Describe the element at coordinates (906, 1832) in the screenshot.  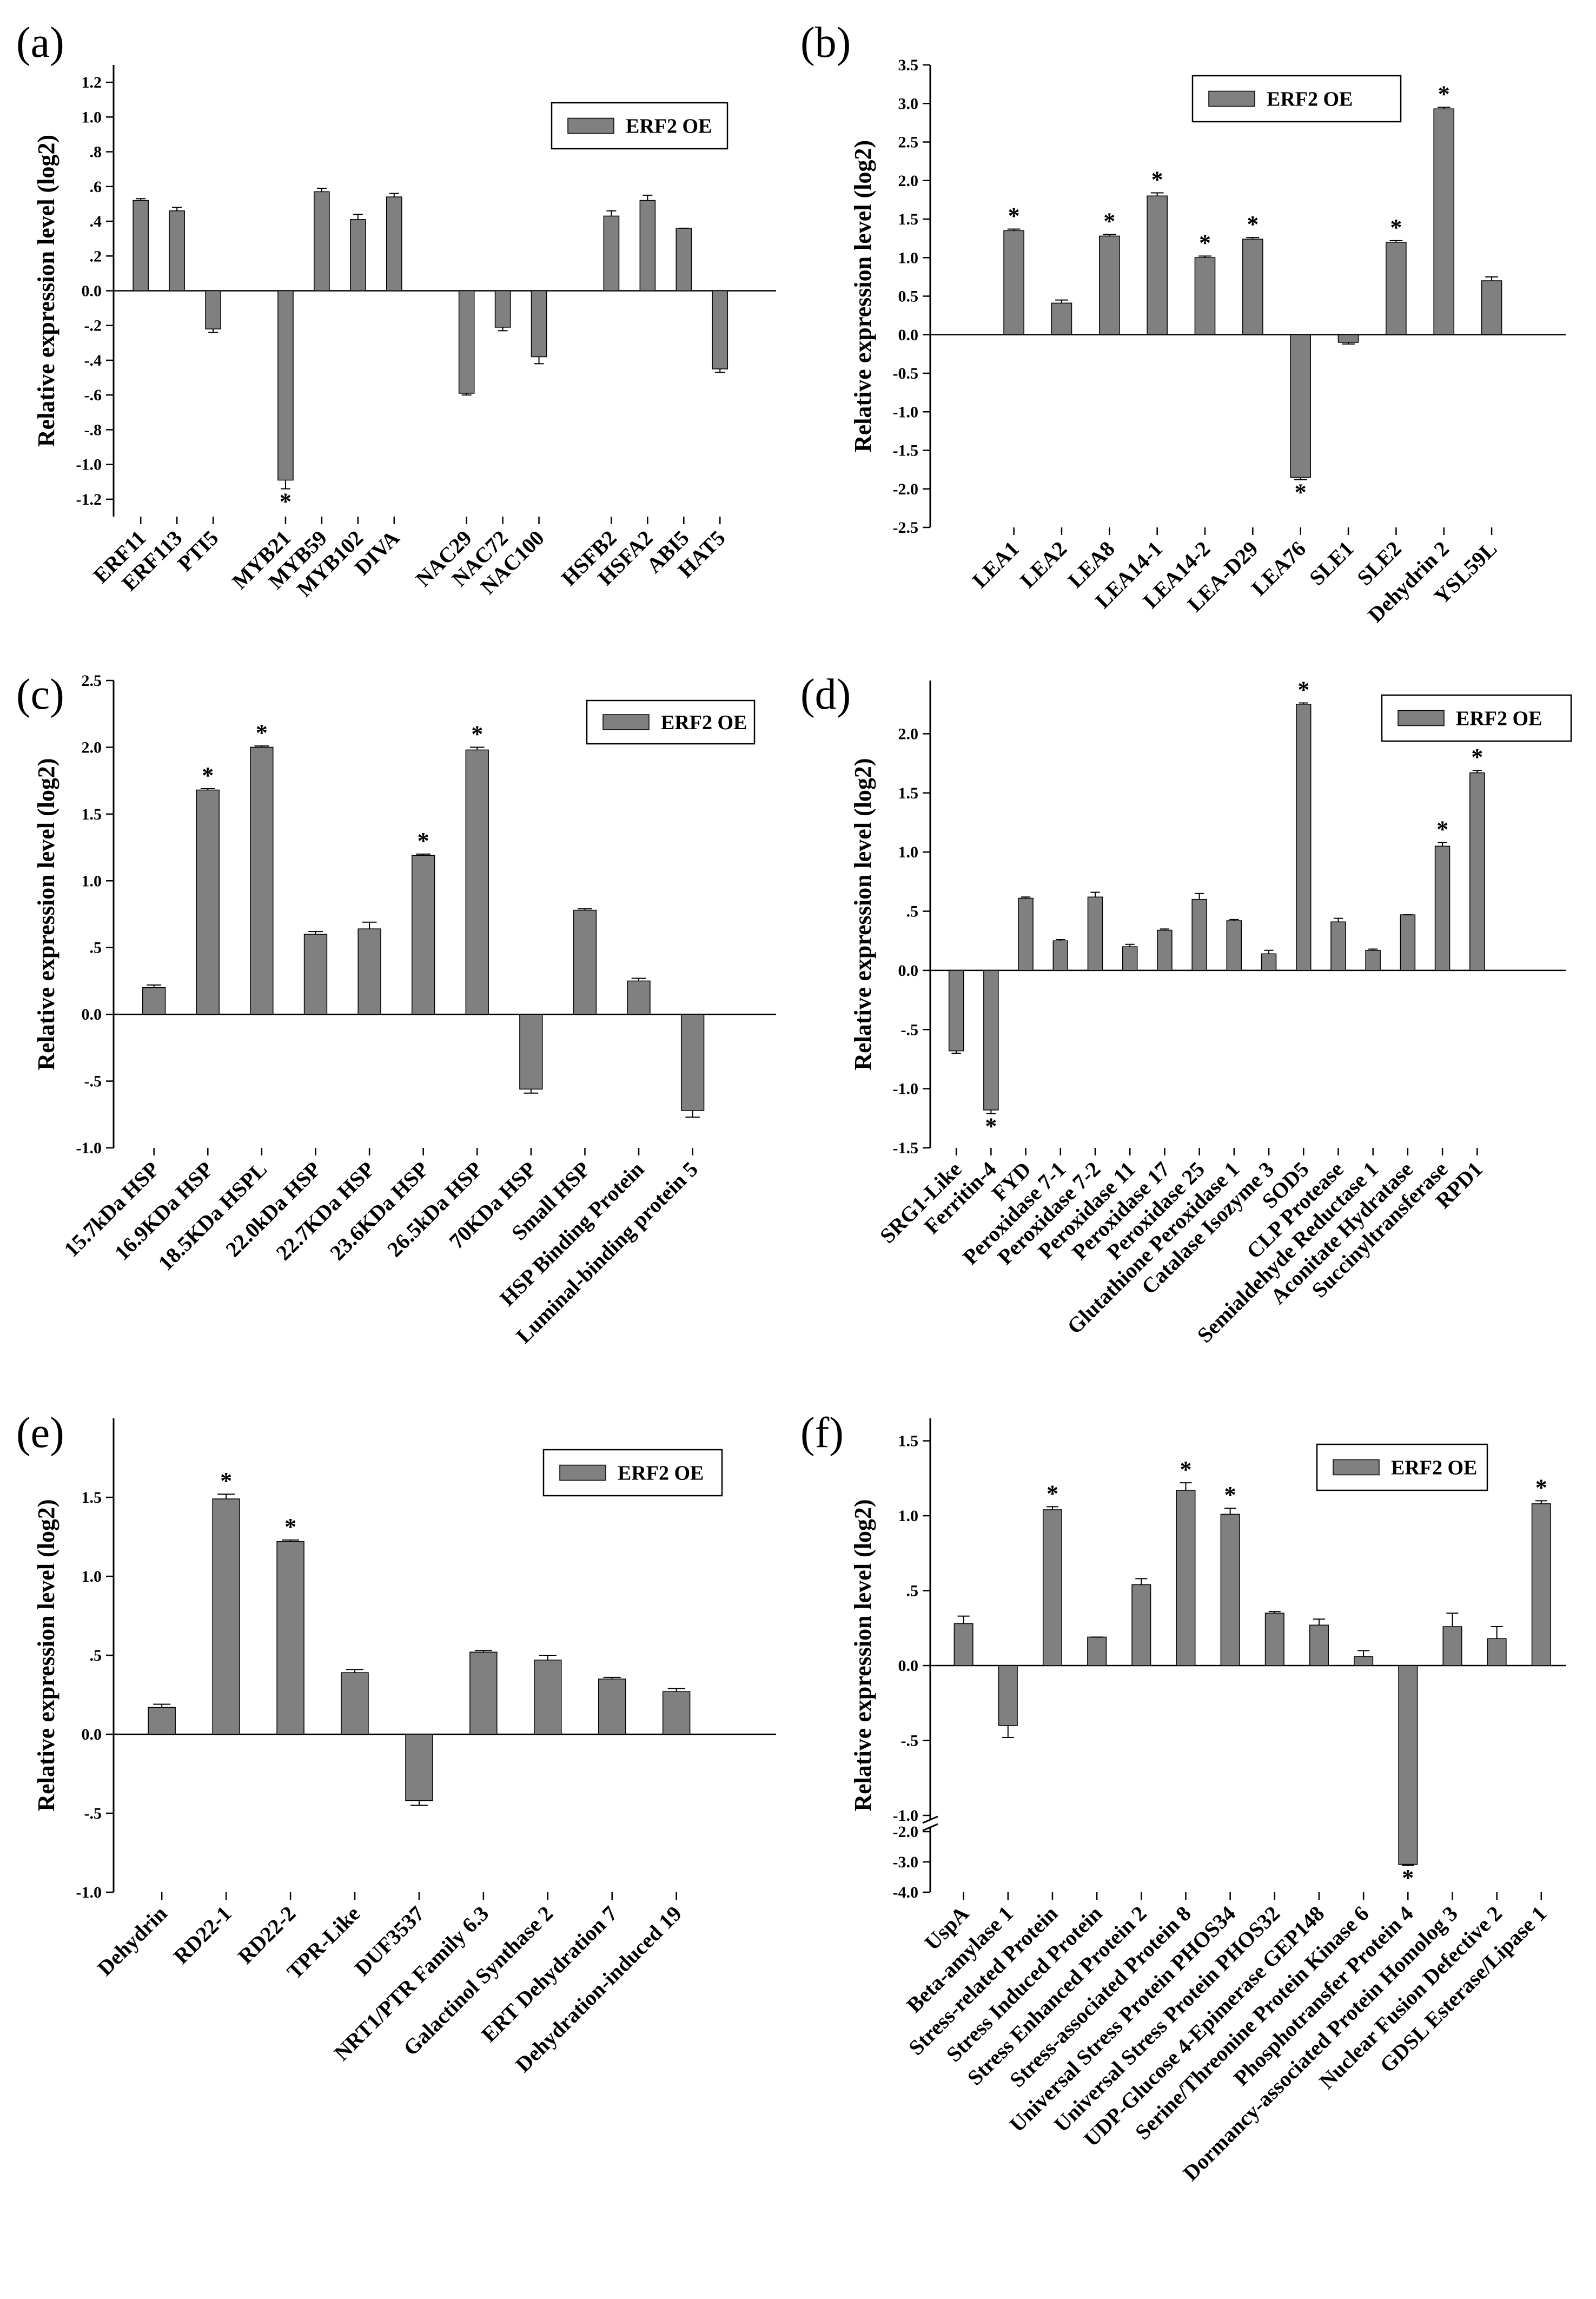
I see `y-tick-label: -2.0` at that location.